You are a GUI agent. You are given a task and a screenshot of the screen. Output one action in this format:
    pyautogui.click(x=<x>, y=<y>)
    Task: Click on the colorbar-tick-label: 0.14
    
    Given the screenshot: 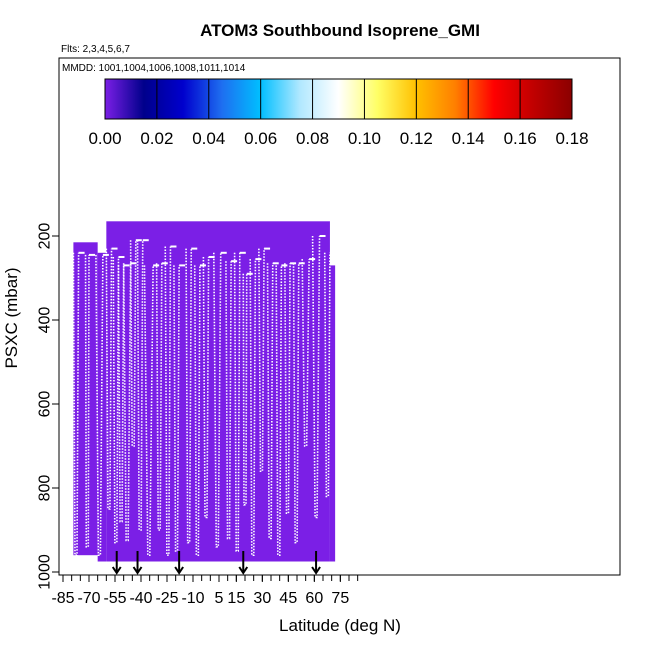 What is the action you would take?
    pyautogui.click(x=468, y=138)
    